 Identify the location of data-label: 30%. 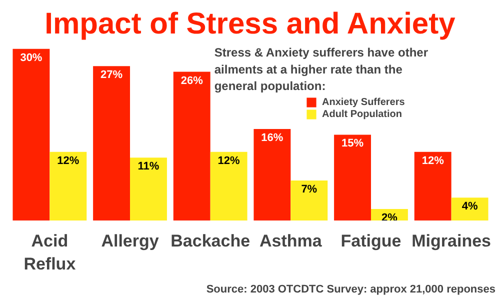
(31, 58).